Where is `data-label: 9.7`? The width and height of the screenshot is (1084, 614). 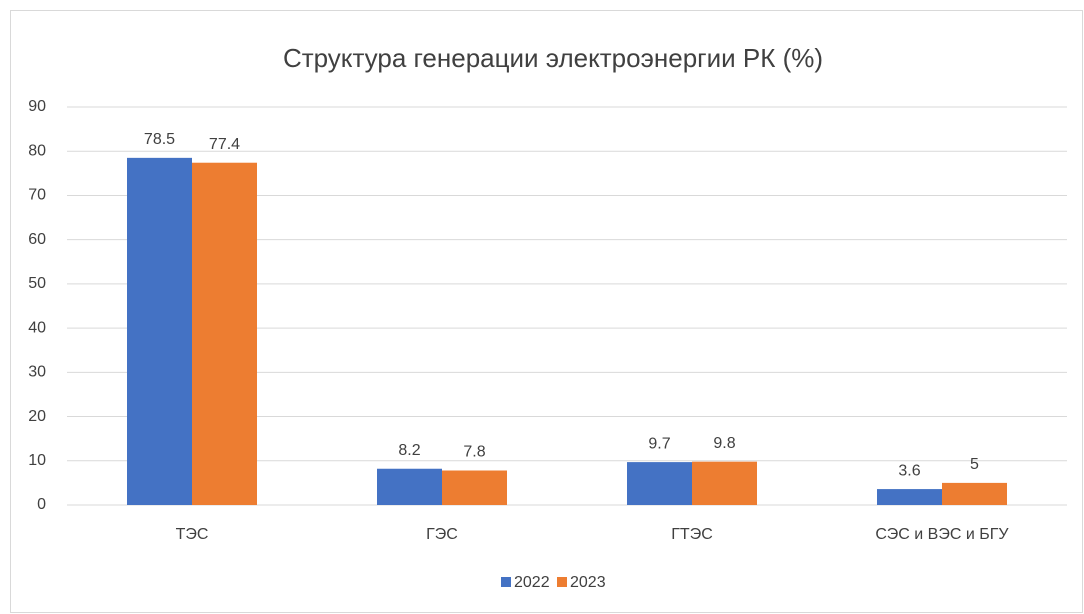 data-label: 9.7 is located at coordinates (659, 443).